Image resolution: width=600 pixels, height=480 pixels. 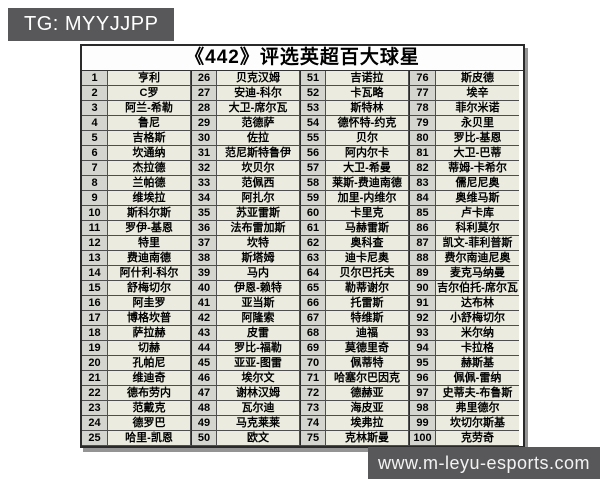 What do you see at coordinates (149, 168) in the screenshot?
I see `player-name-cell: 杰拉德` at bounding box center [149, 168].